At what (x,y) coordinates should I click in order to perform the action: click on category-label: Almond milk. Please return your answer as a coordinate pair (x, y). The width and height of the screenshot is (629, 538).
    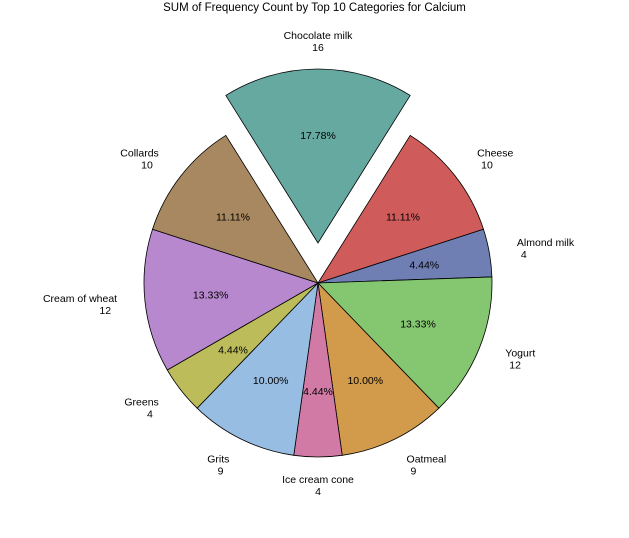
    Looking at the image, I should click on (546, 243).